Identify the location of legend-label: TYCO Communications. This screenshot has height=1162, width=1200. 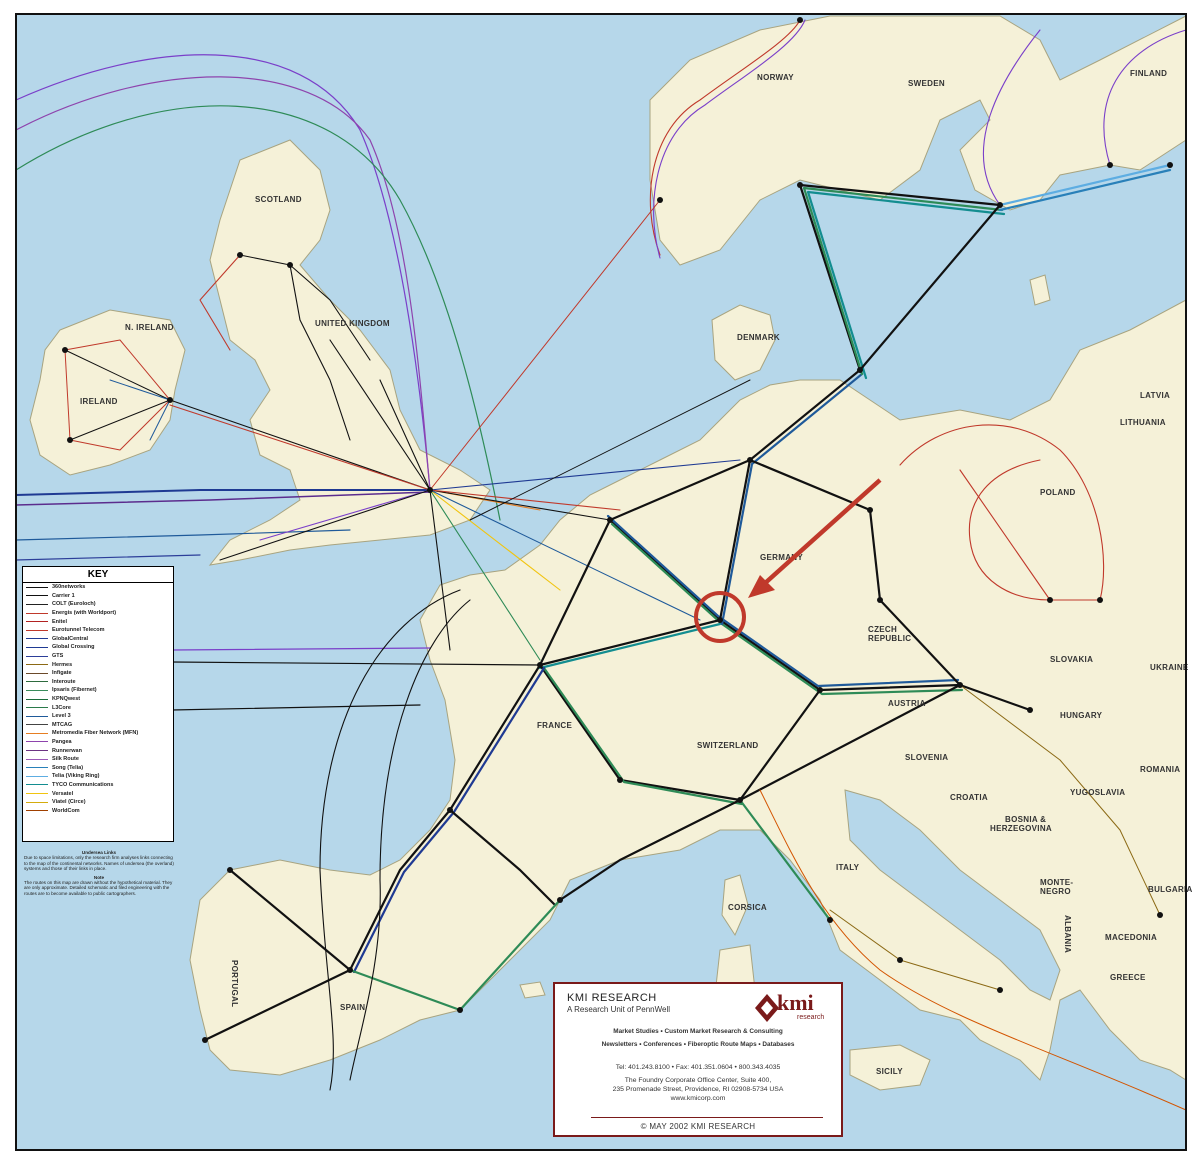
(83, 784).